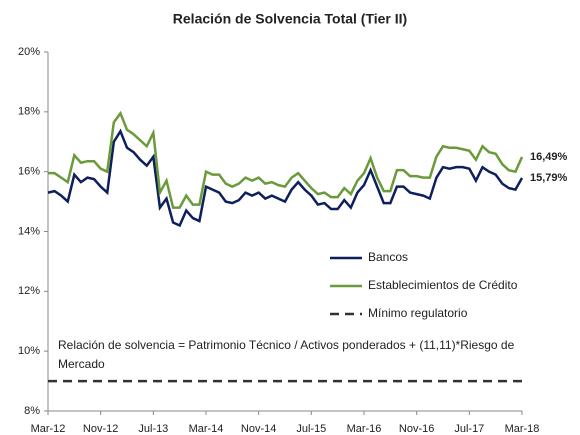 This screenshot has width=580, height=435. I want to click on x-tick-label: Jul-15, so click(311, 429).